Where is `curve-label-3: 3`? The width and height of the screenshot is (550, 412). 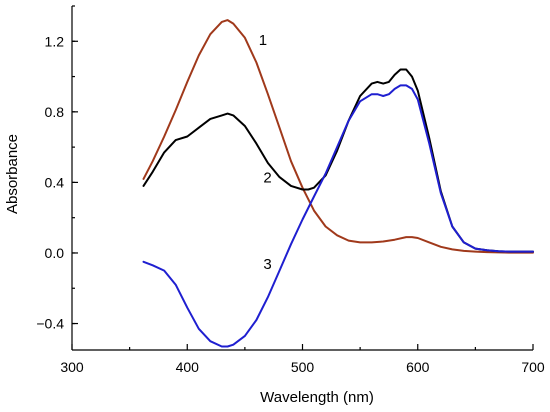 curve-label-3: 3 is located at coordinates (267, 264).